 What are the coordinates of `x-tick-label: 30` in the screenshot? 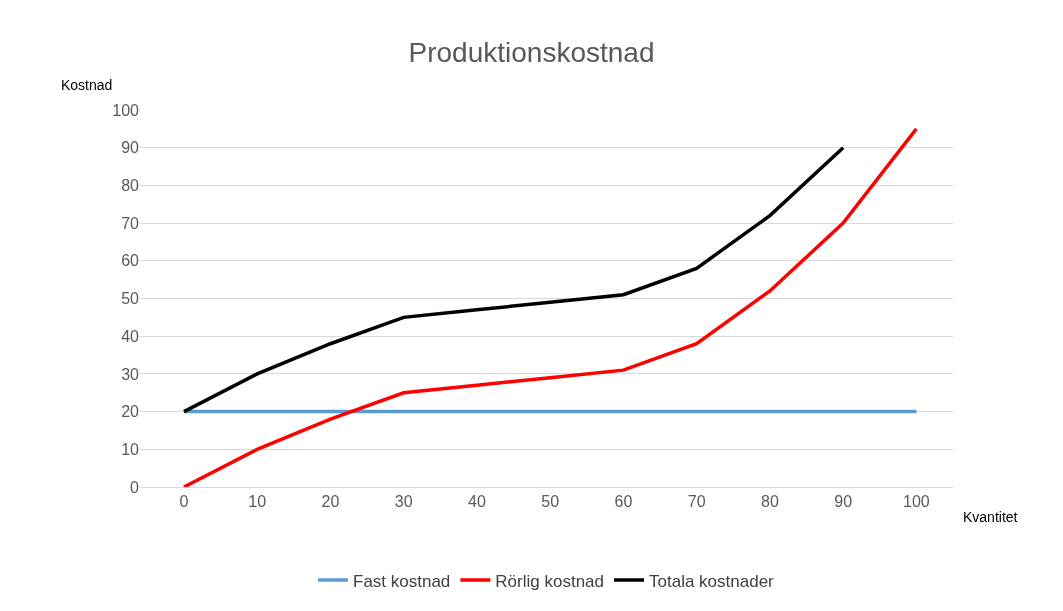 It's located at (403, 502).